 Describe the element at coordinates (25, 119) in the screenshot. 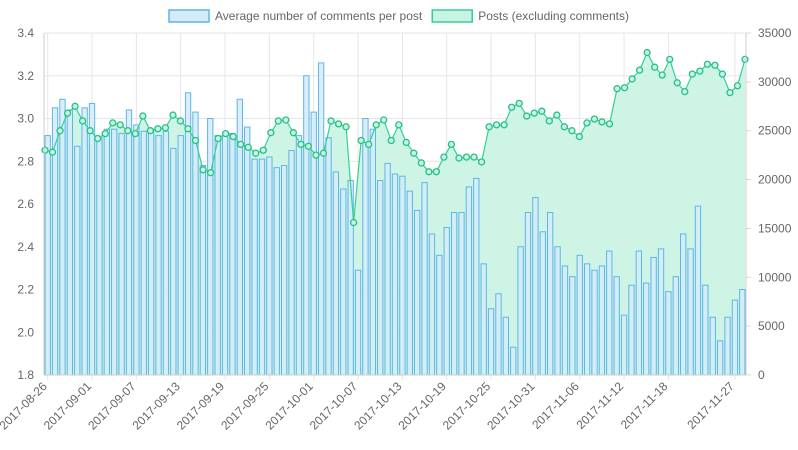

I see `y-left-tick-label: 3.0` at that location.